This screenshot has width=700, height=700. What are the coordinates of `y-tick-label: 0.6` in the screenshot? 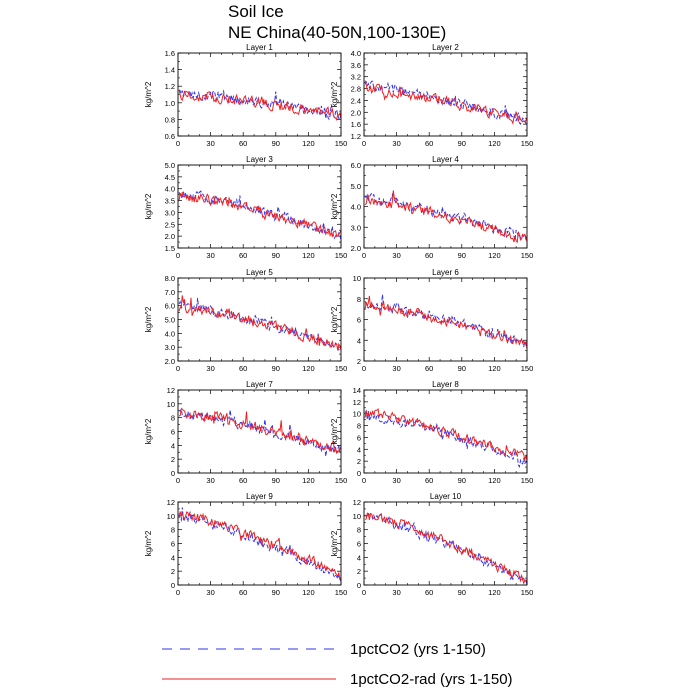 It's located at (170, 136).